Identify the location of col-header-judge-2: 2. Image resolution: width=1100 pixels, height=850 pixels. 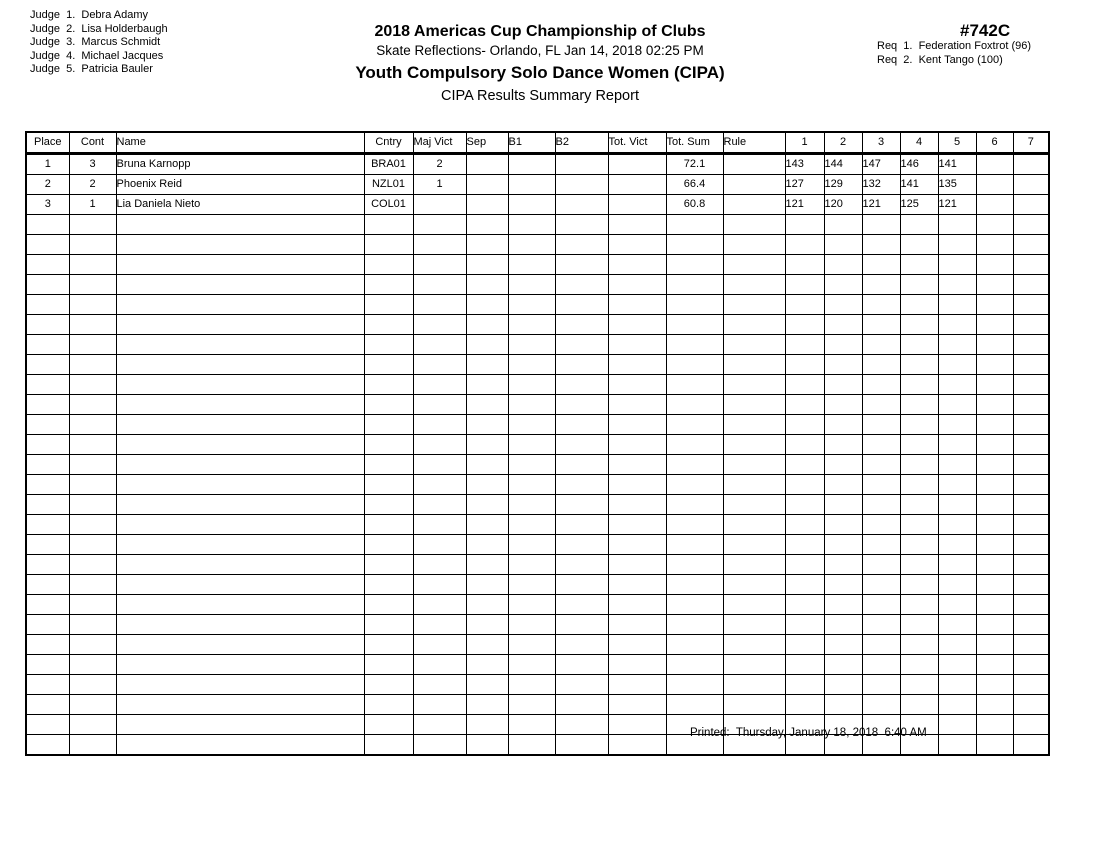
(843, 143).